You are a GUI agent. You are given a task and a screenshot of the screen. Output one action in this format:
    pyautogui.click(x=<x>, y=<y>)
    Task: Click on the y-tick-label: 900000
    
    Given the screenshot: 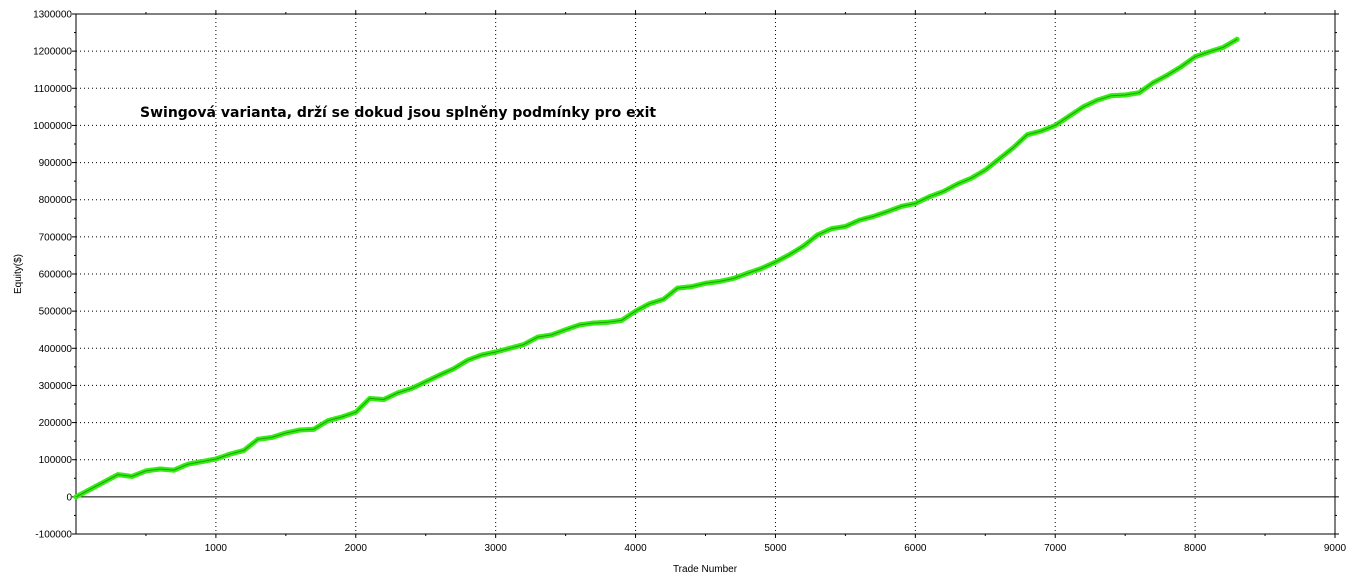 What is the action you would take?
    pyautogui.click(x=56, y=163)
    